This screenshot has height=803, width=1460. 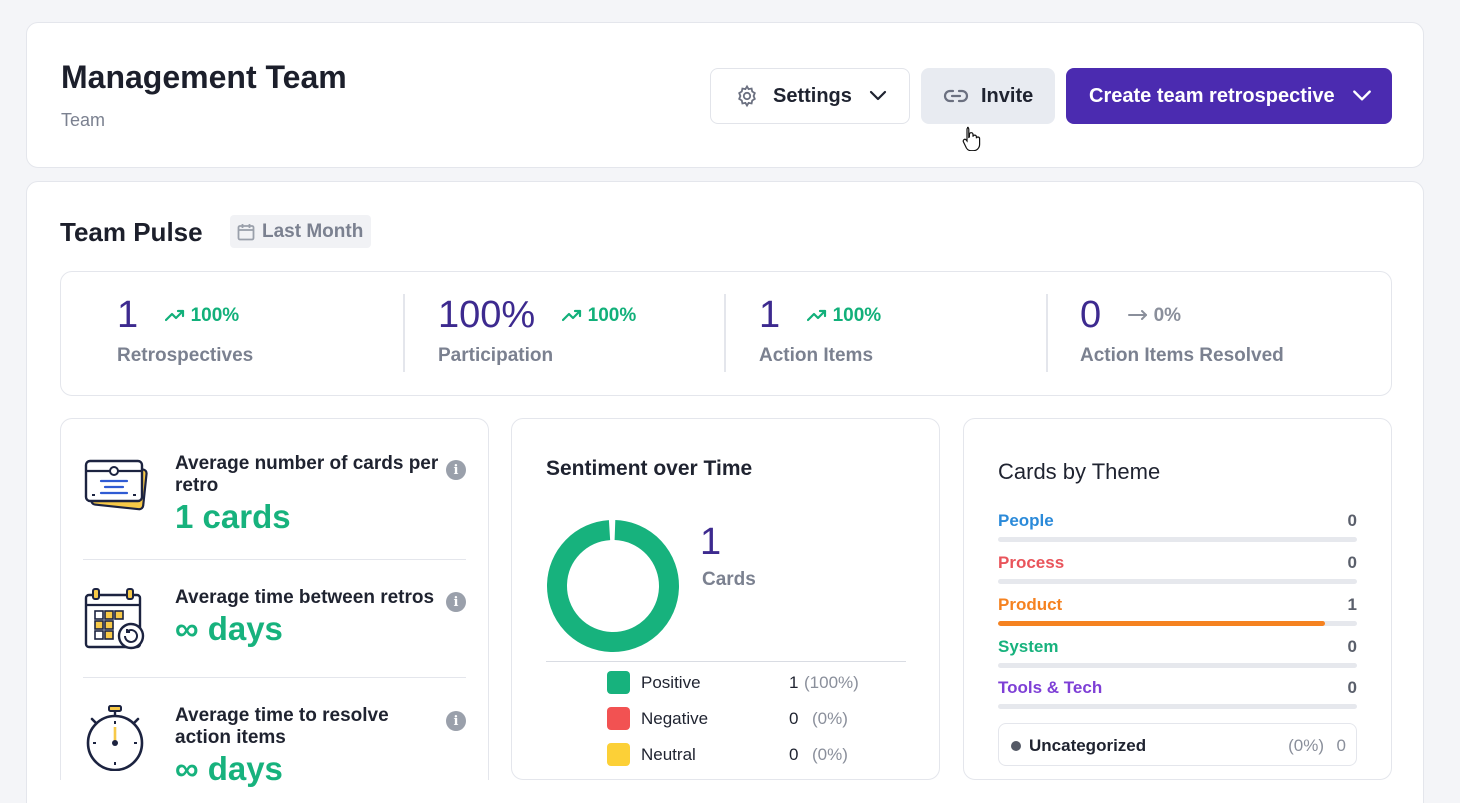 I want to click on page-subtitle: Team, so click(x=83, y=120).